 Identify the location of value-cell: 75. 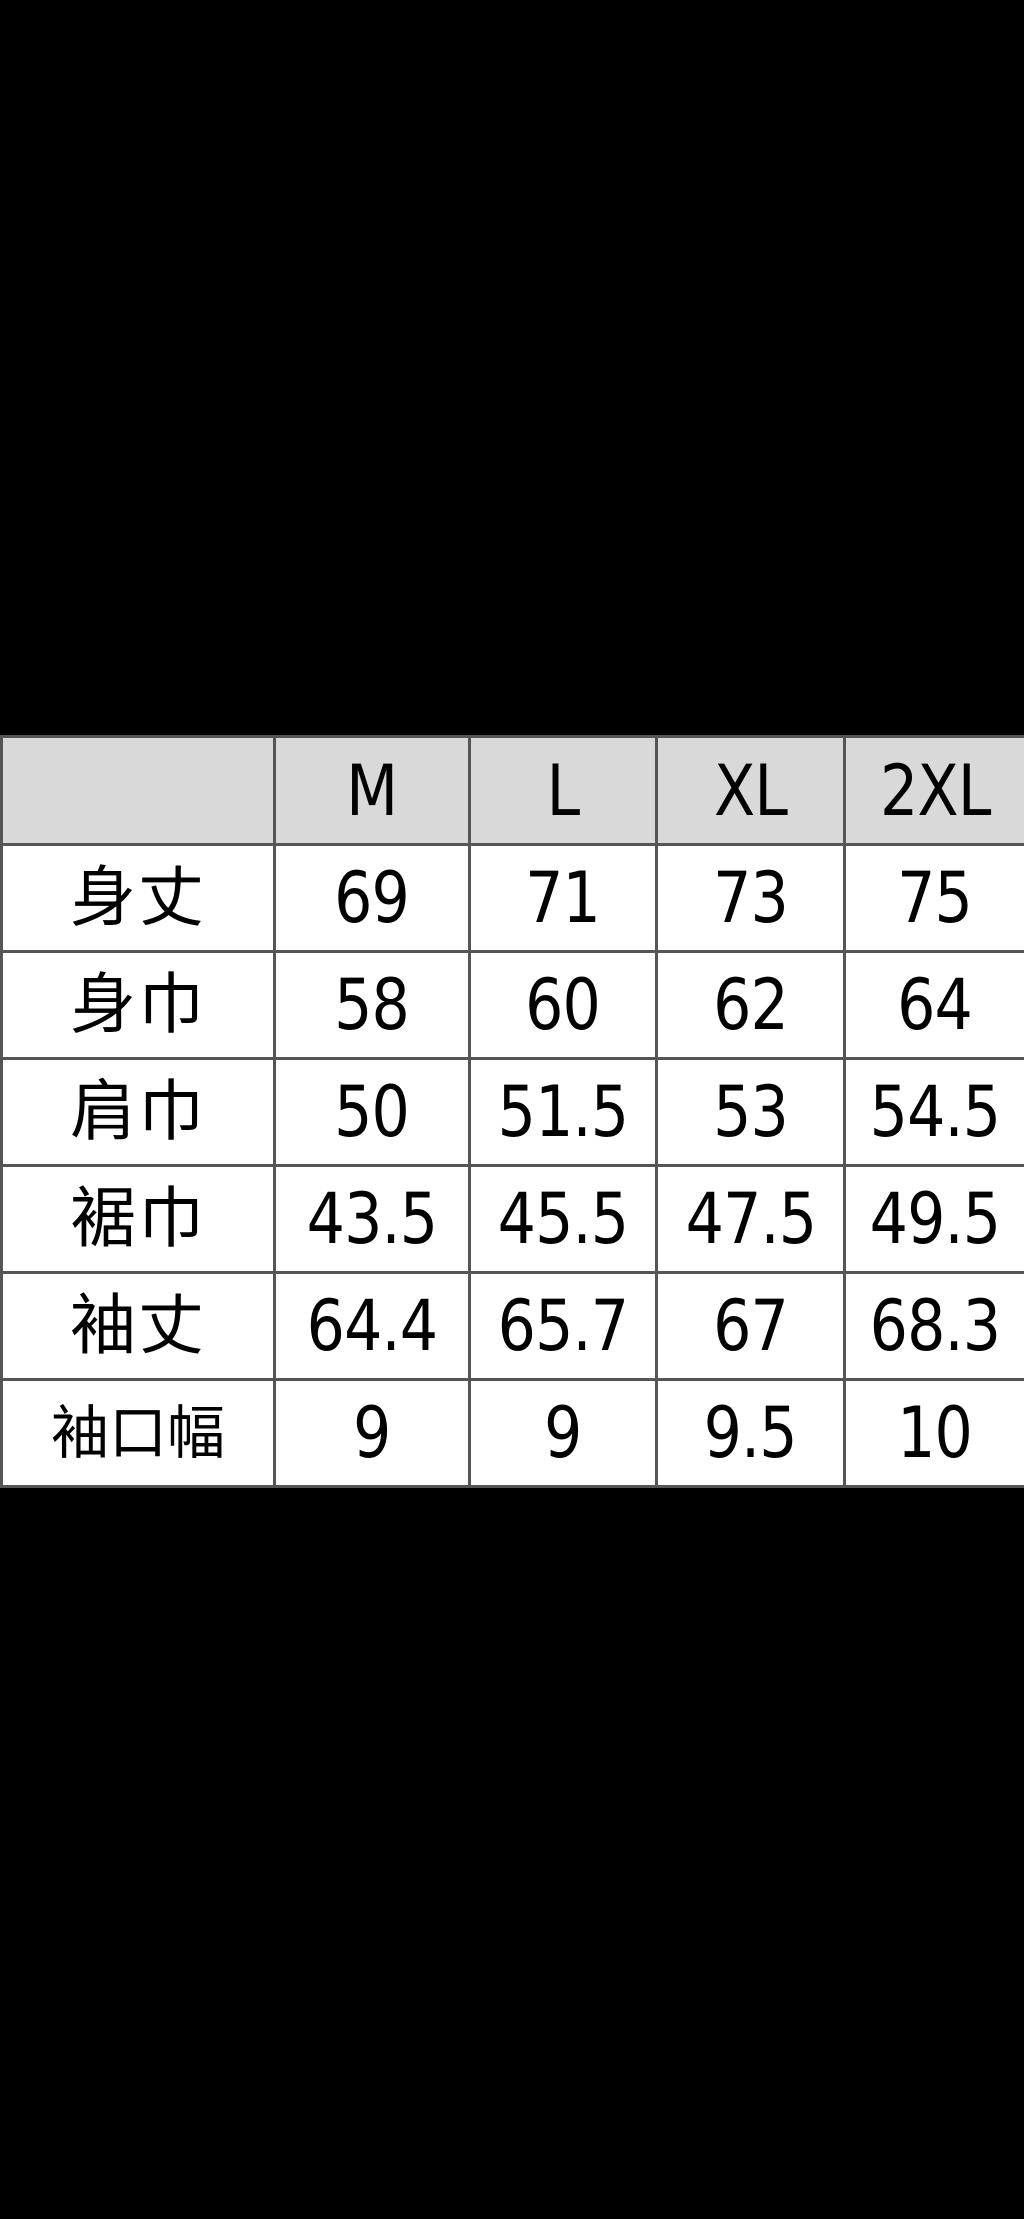
(933, 898).